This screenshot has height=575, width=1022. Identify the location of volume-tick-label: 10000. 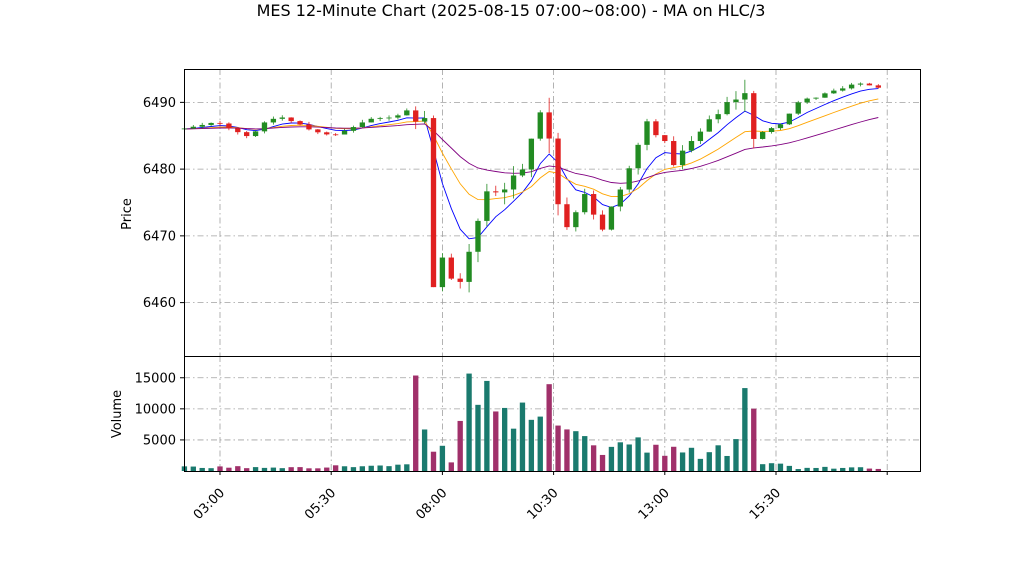
(155, 409).